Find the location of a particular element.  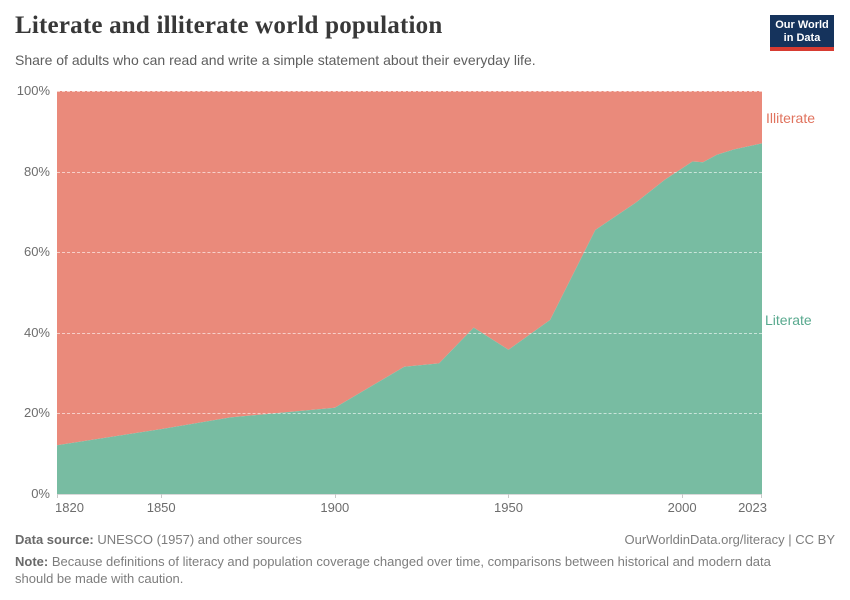

x-axis-label: 1950 is located at coordinates (508, 507).